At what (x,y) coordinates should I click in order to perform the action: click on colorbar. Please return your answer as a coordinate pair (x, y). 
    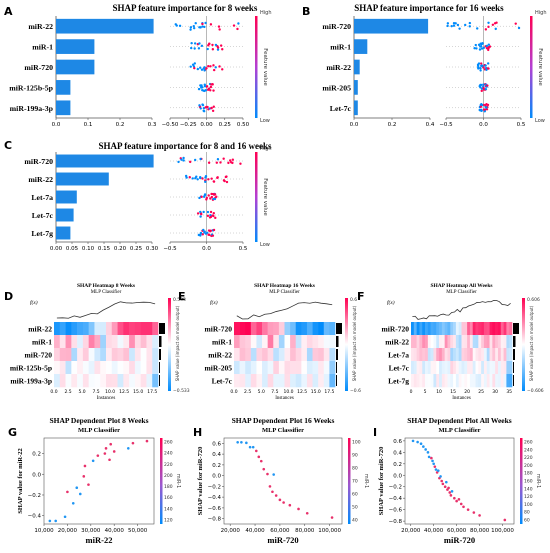
    Looking at the image, I should click on (161, 481).